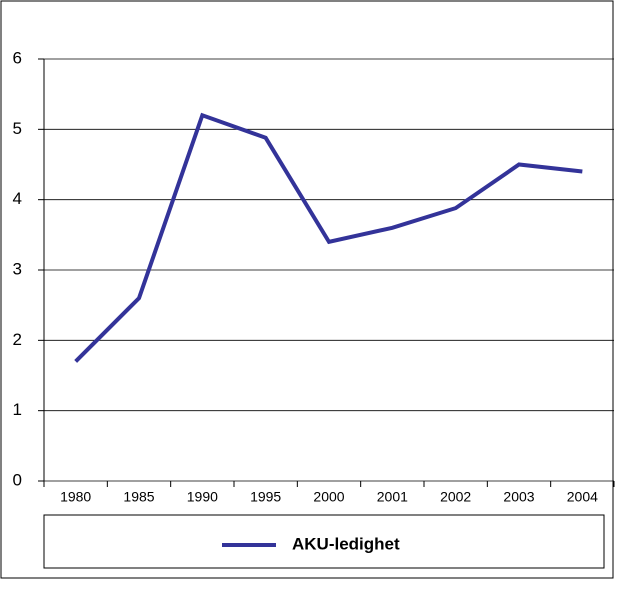 This screenshot has height=595, width=622. Describe the element at coordinates (582, 497) in the screenshot. I see `x-tick-label: 2004` at that location.